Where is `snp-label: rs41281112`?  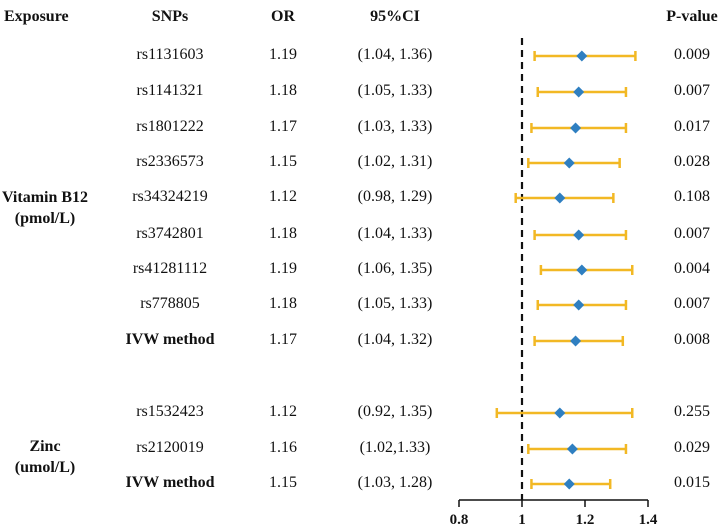 snp-label: rs41281112 is located at coordinates (170, 268).